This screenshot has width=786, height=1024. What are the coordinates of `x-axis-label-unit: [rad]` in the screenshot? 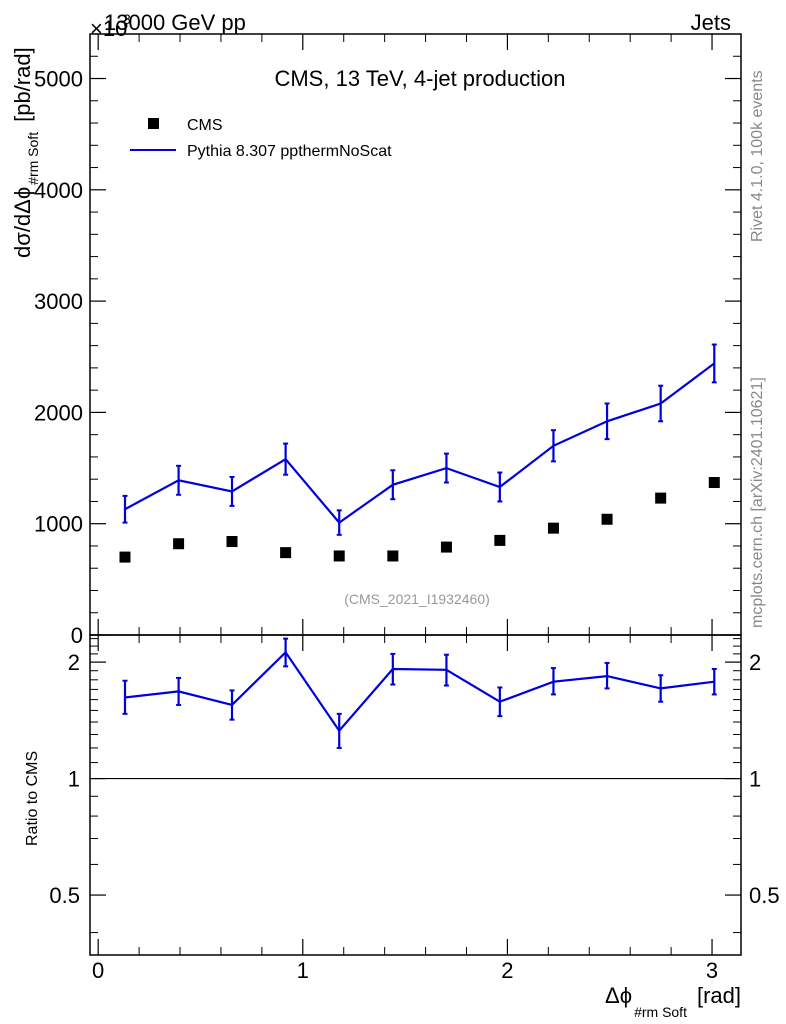 It's located at (719, 995).